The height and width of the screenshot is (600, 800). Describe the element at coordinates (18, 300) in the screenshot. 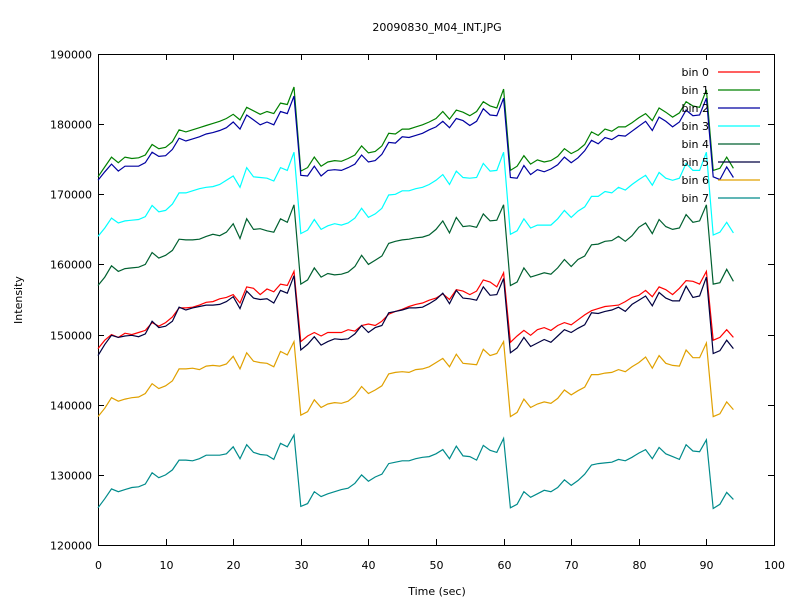

I see `y-axis-label: Intensity` at that location.